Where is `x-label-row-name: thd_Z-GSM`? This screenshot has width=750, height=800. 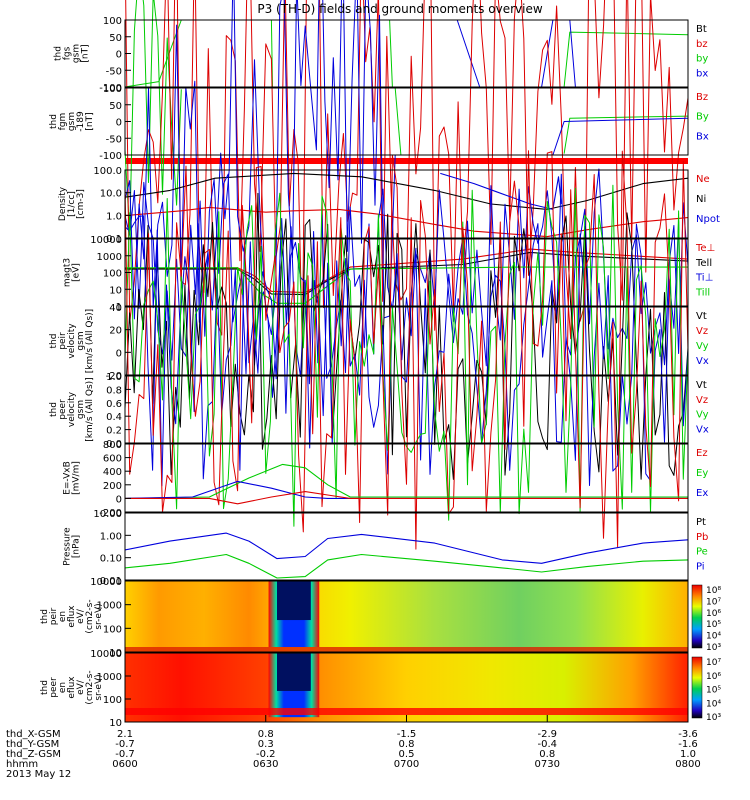 x-label-row-name: thd_Z-GSM is located at coordinates (33, 754).